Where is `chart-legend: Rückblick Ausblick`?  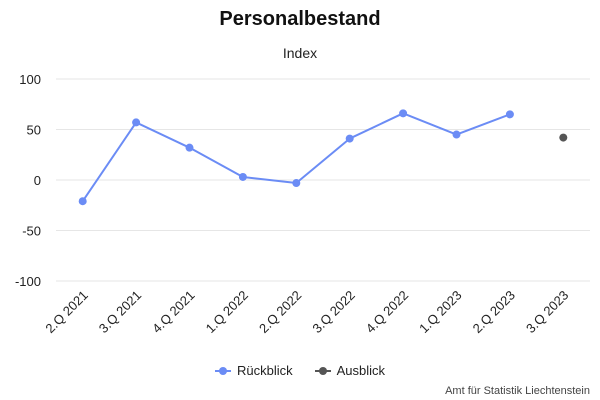
chart-legend: Rückblick Ausblick is located at coordinates (300, 370).